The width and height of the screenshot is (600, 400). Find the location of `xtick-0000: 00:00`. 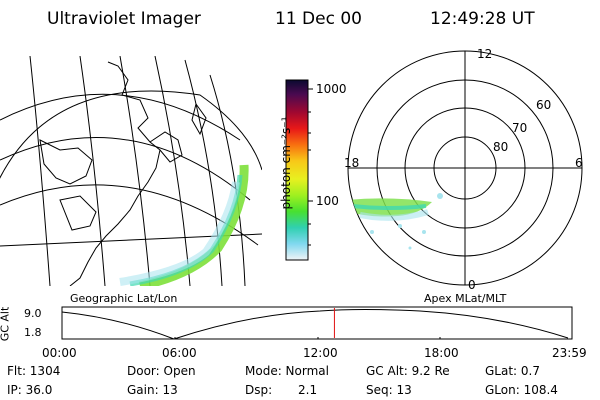

xtick-0000: 00:00 is located at coordinates (59, 353).